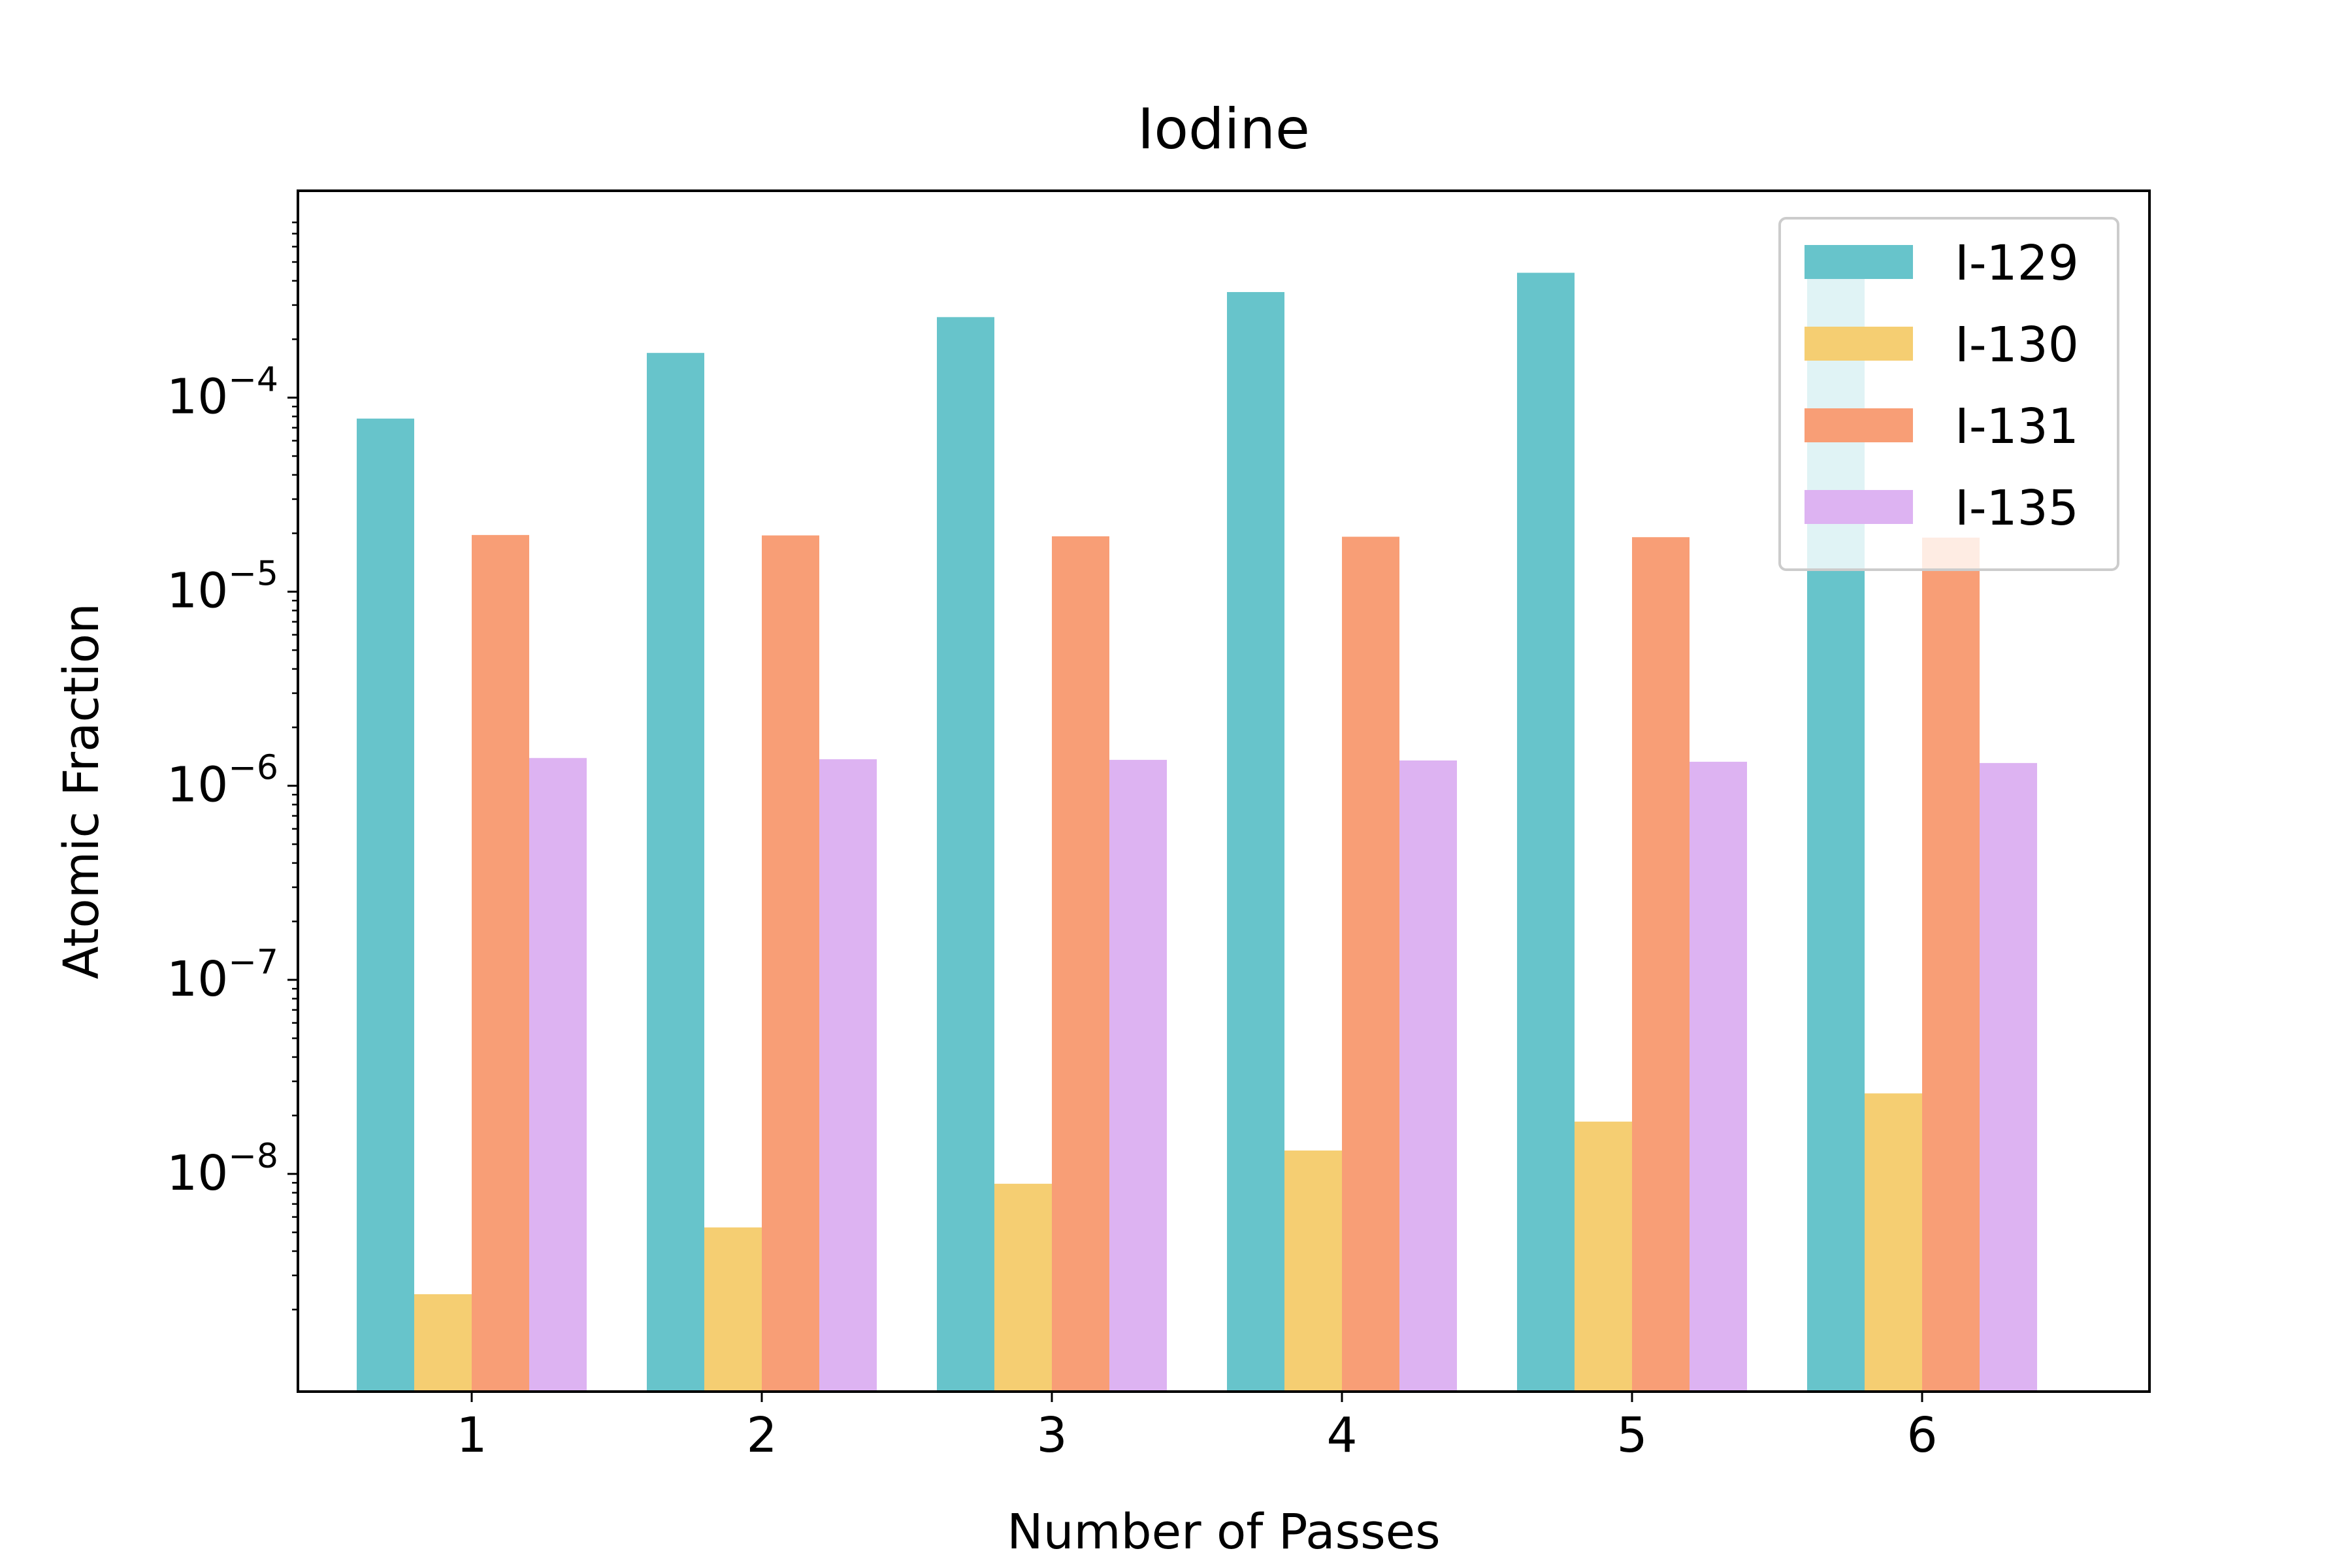 The width and height of the screenshot is (2352, 1568). What do you see at coordinates (222, 781) in the screenshot?
I see `y-tick-label: 10⁻⁶` at bounding box center [222, 781].